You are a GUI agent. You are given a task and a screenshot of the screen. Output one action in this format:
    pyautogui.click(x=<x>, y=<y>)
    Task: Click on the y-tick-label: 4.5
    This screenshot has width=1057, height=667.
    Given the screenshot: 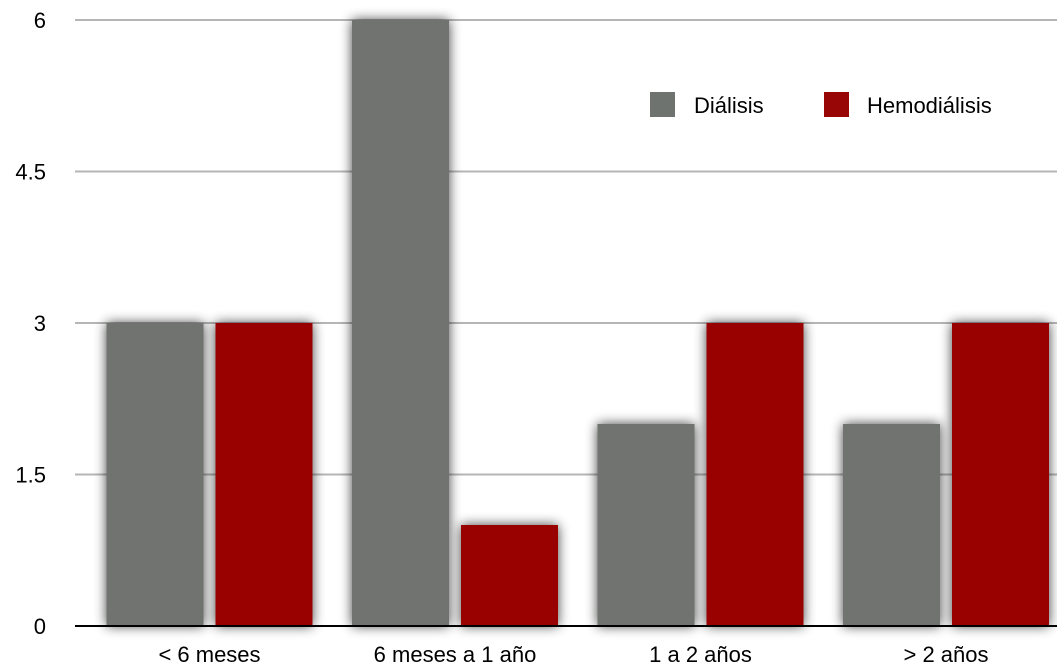 What is the action you would take?
    pyautogui.click(x=30, y=172)
    